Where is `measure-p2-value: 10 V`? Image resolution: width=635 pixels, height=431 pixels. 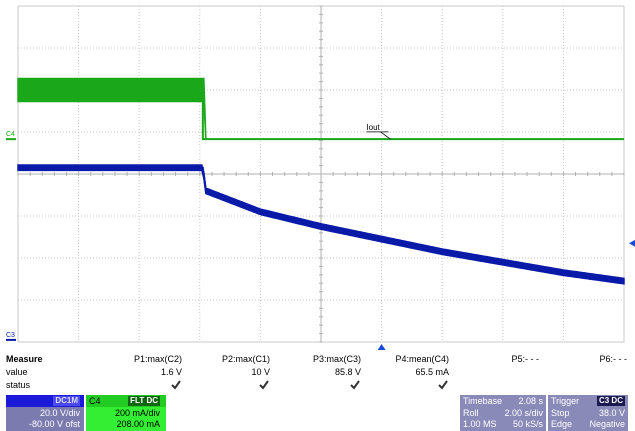
measure-p2-value: 10 V is located at coordinates (260, 372).